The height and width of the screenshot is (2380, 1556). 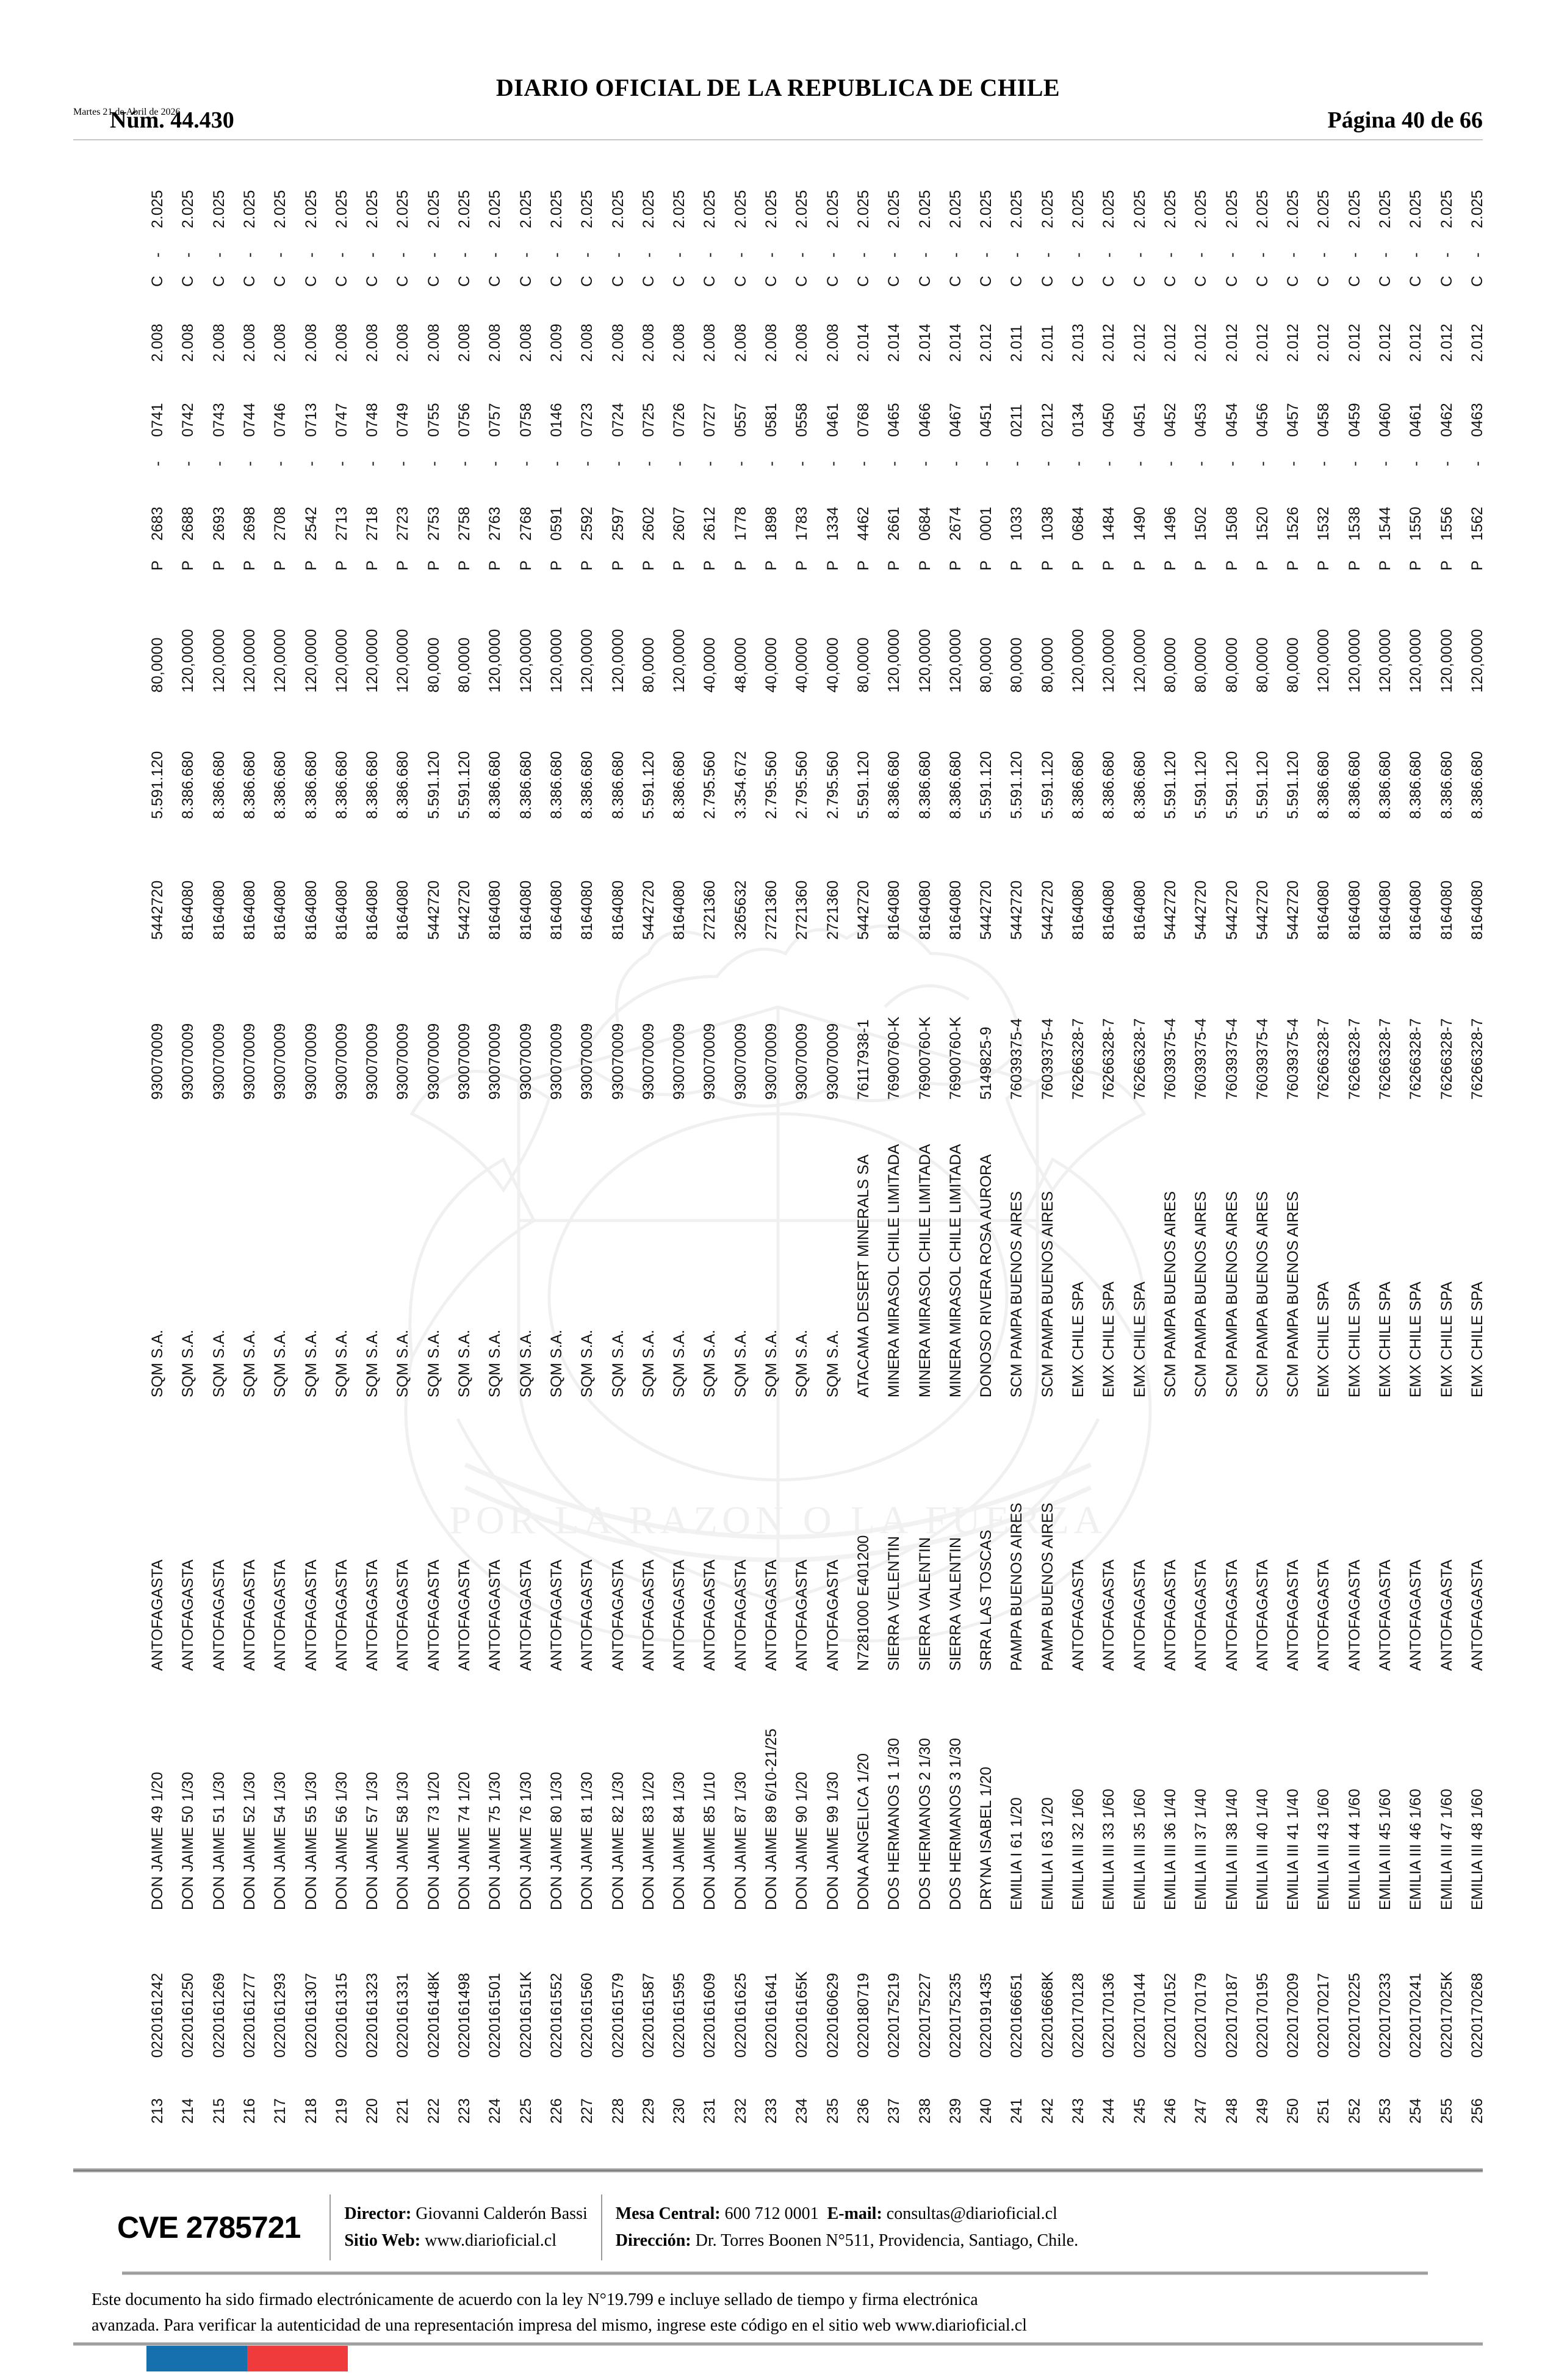 What do you see at coordinates (772, 665) in the screenshot?
I see `hectares: 40,0000` at bounding box center [772, 665].